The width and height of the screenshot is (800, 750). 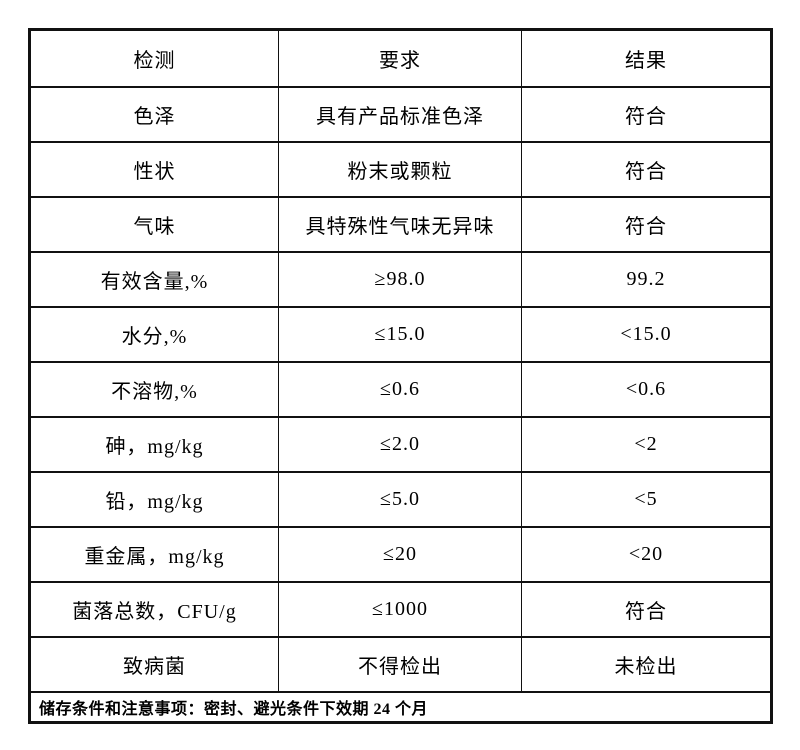 I want to click on cell-test: 致病菌, so click(x=154, y=664).